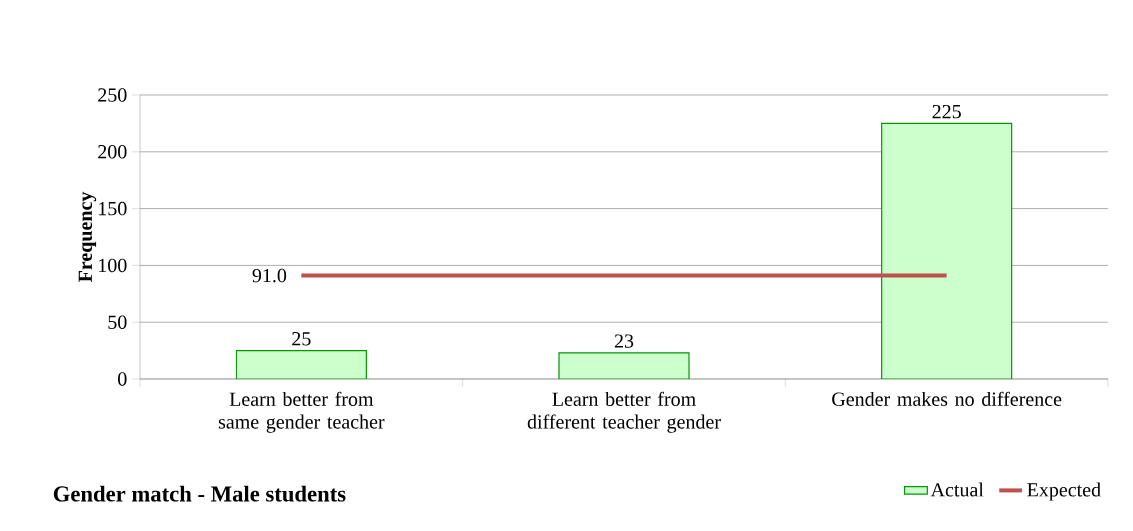 This screenshot has width=1133, height=531. I want to click on text: Gender match - Male students, so click(199, 493).